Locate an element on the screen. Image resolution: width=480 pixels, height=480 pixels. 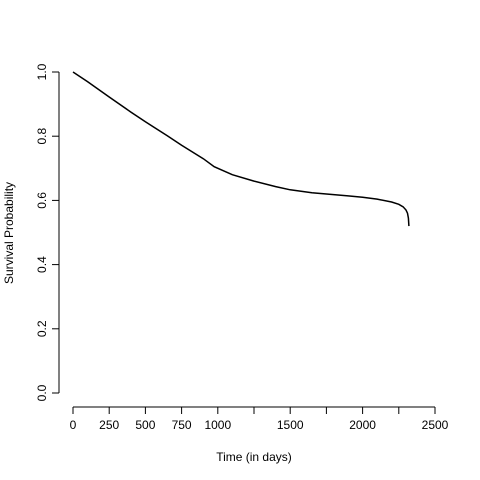
x-tick-label: 2500 is located at coordinates (435, 425).